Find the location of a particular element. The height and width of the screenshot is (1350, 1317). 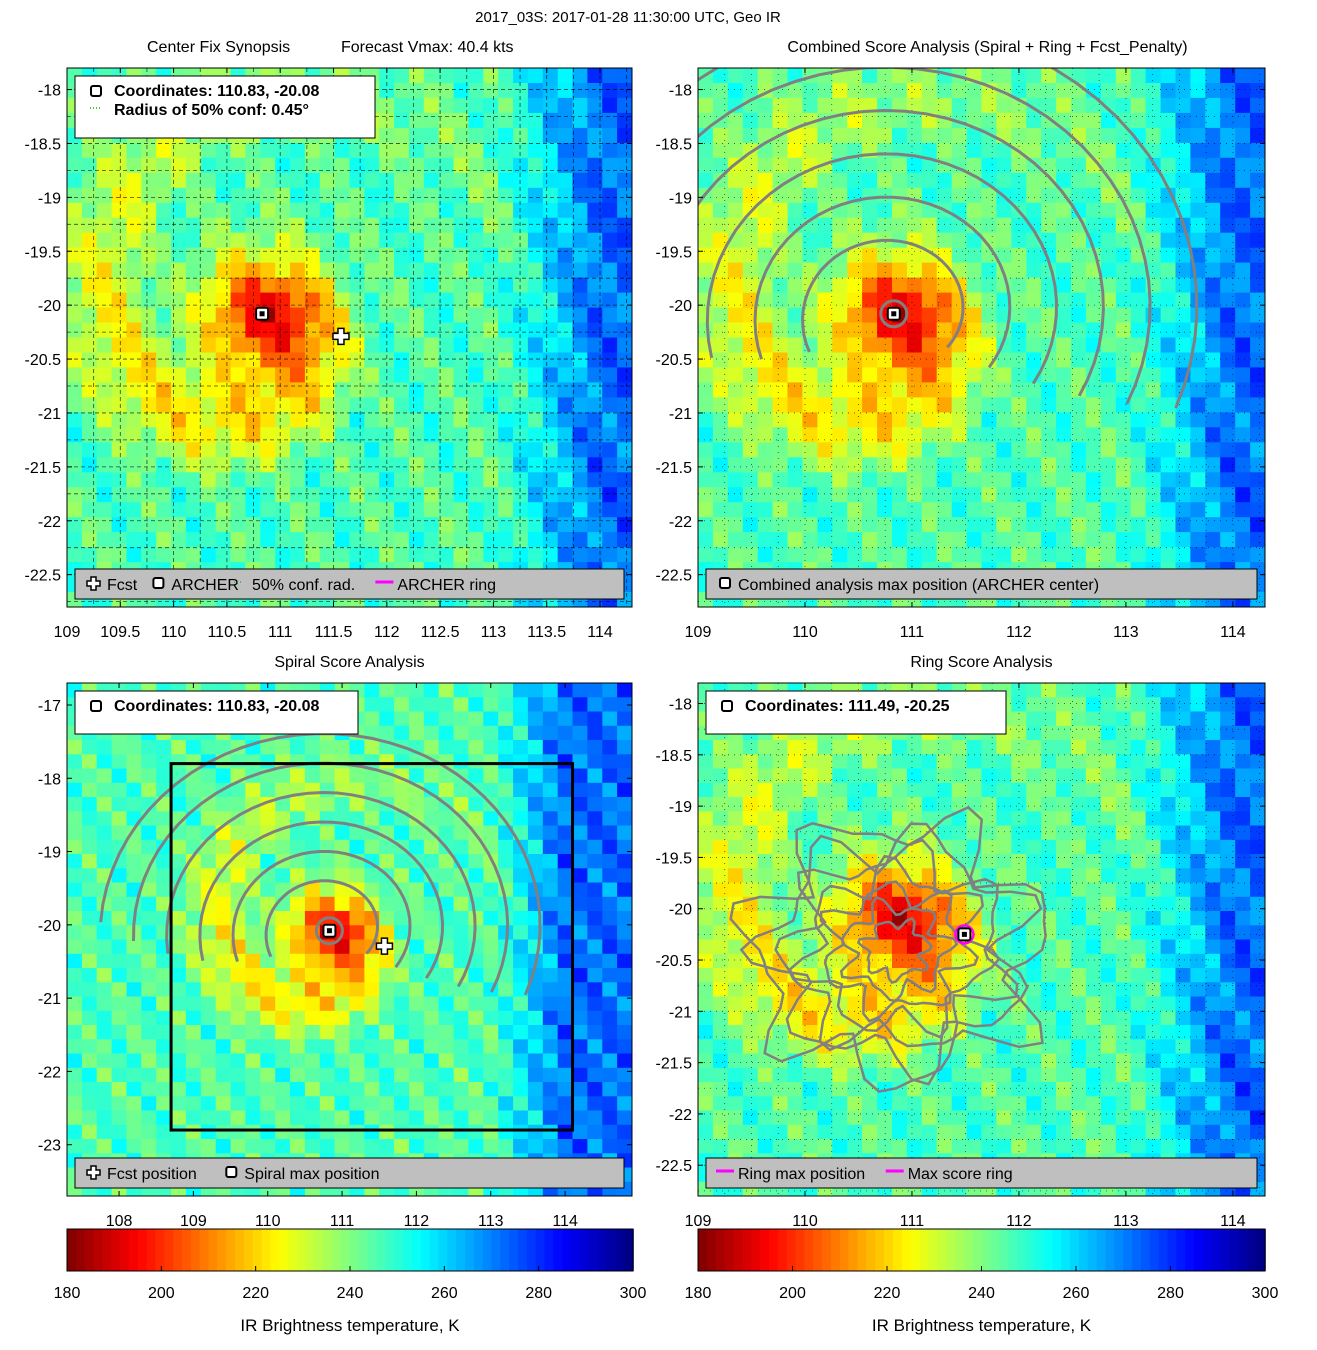

info-box-frame is located at coordinates (216, 712).